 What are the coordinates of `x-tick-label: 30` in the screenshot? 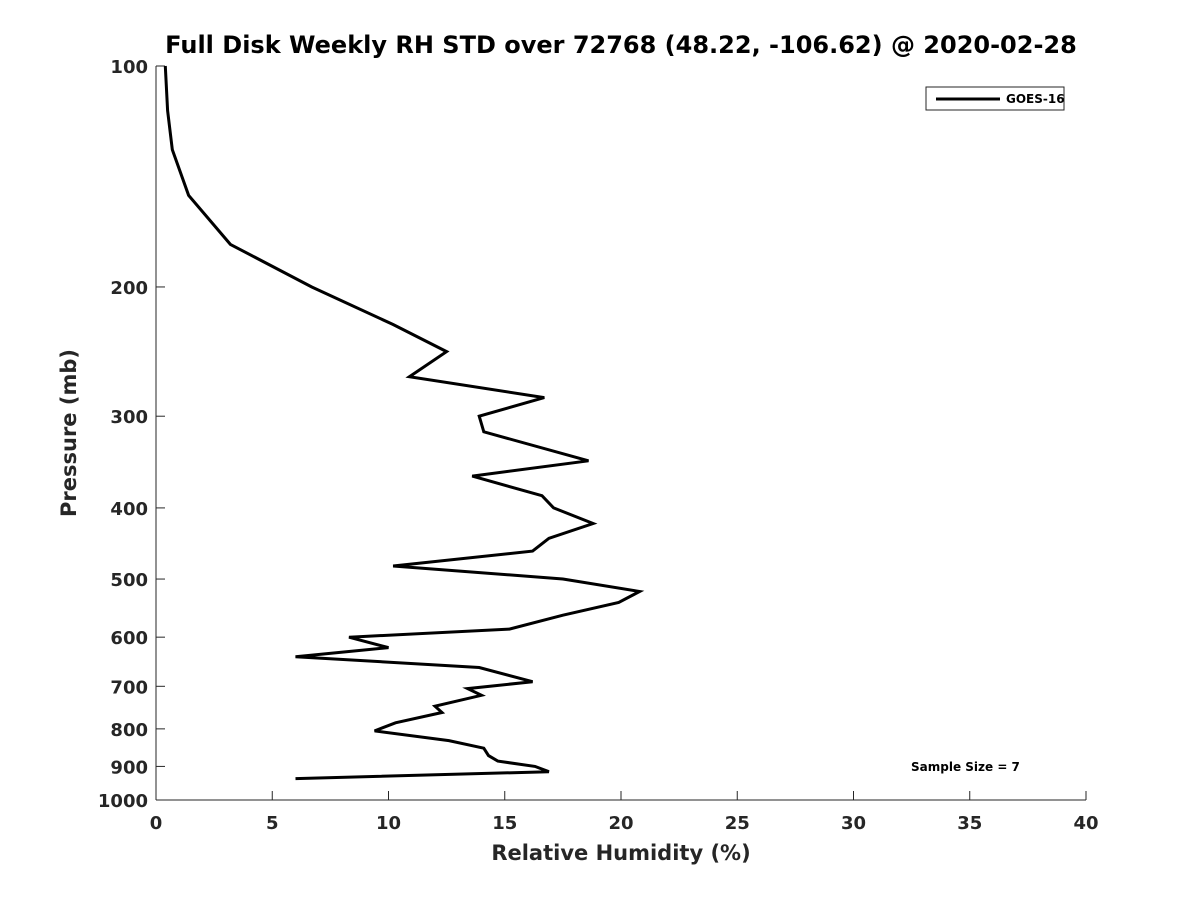 It's located at (853, 823).